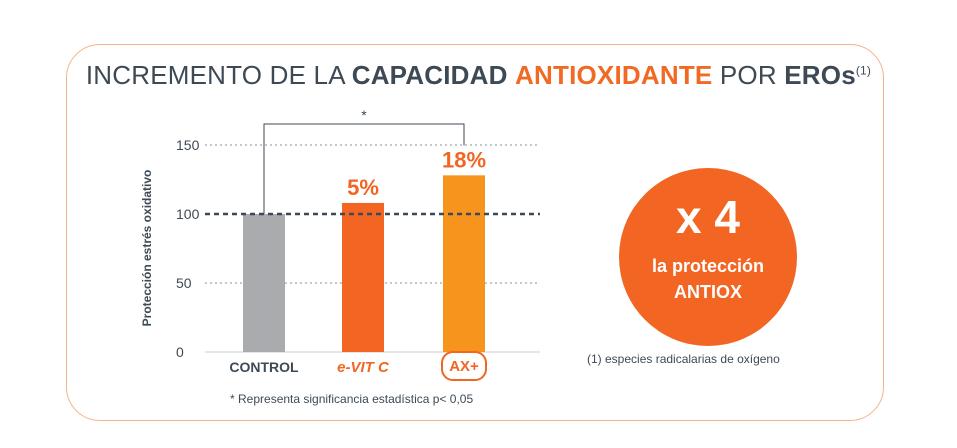 The image size is (957, 448). What do you see at coordinates (184, 283) in the screenshot?
I see `y-tick-label: 50` at bounding box center [184, 283].